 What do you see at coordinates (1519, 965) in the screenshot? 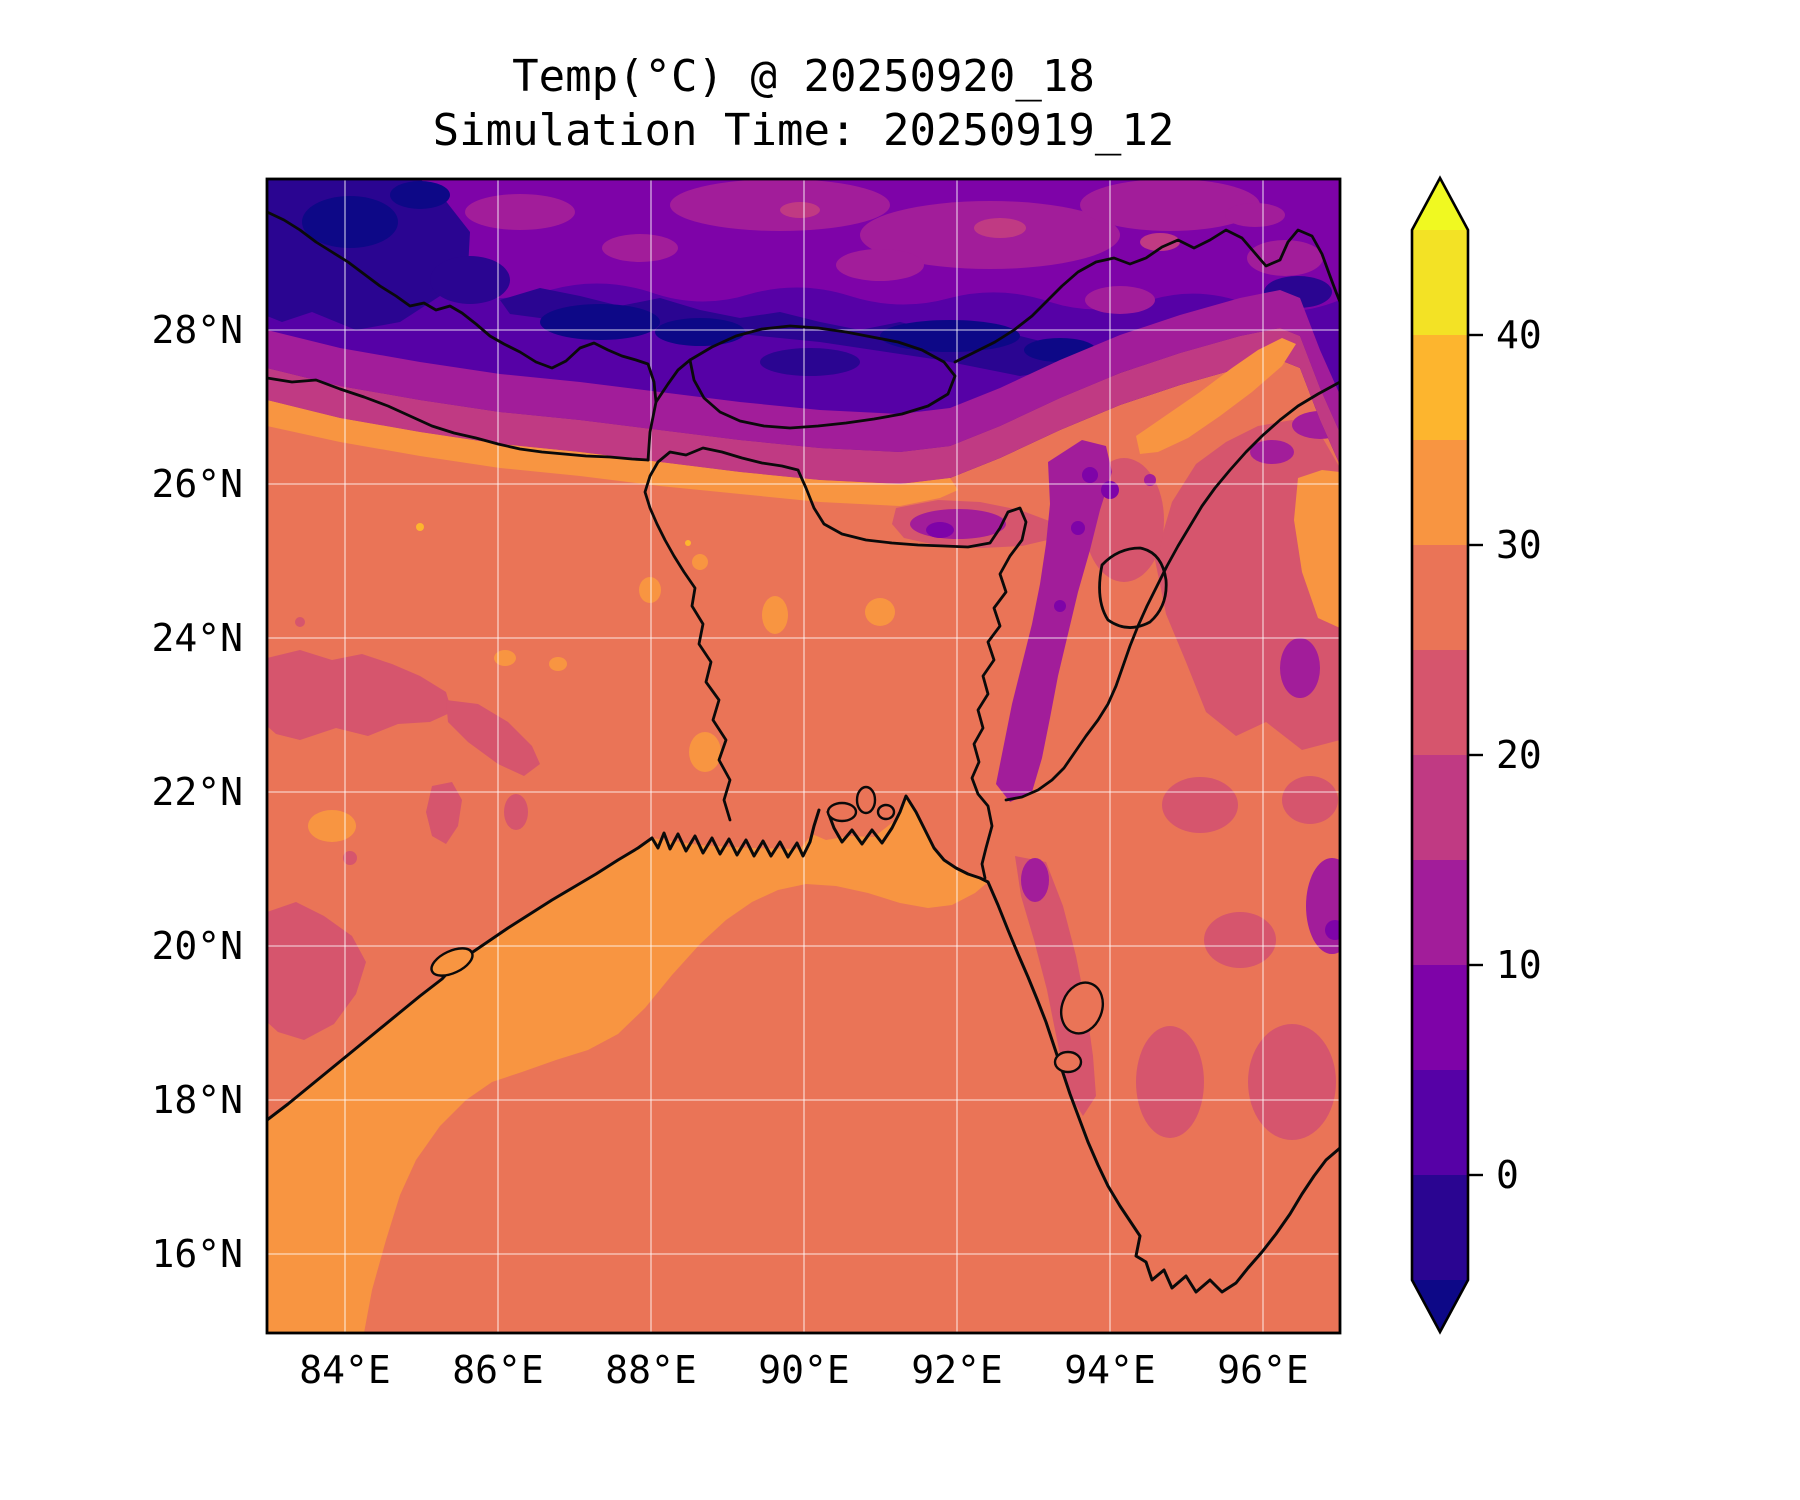
I see `colorbar-tick-label: 10` at bounding box center [1519, 965].